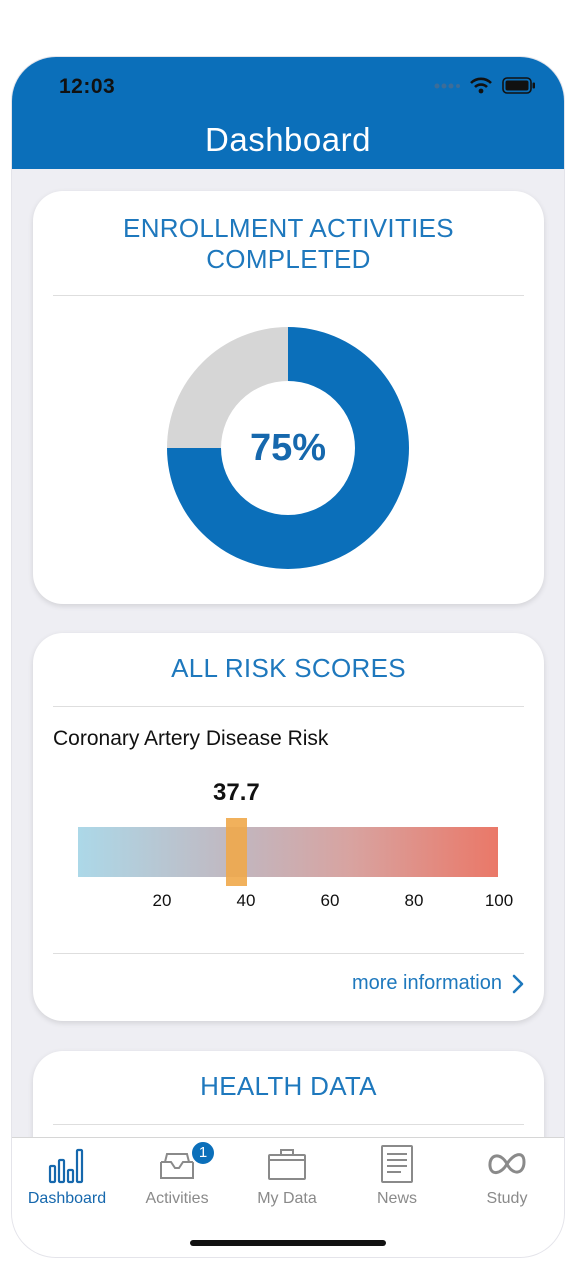 The height and width of the screenshot is (1280, 584). What do you see at coordinates (507, 1163) in the screenshot?
I see `infinity-icon` at bounding box center [507, 1163].